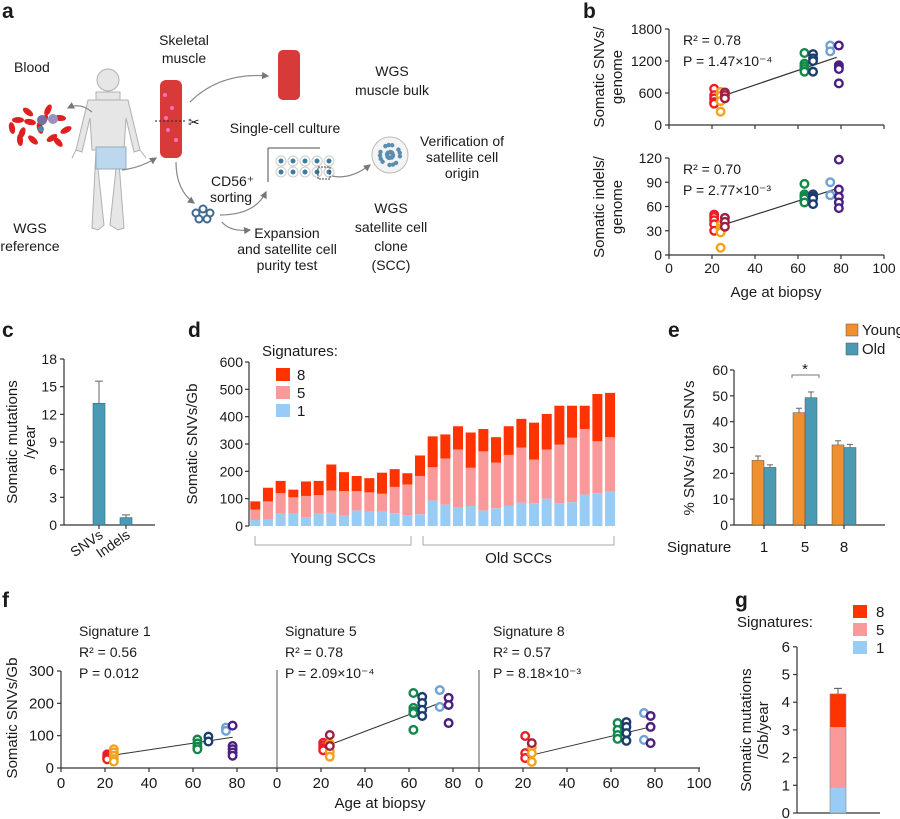  Describe the element at coordinates (49, 359) in the screenshot. I see `y-tick-label: 18` at that location.